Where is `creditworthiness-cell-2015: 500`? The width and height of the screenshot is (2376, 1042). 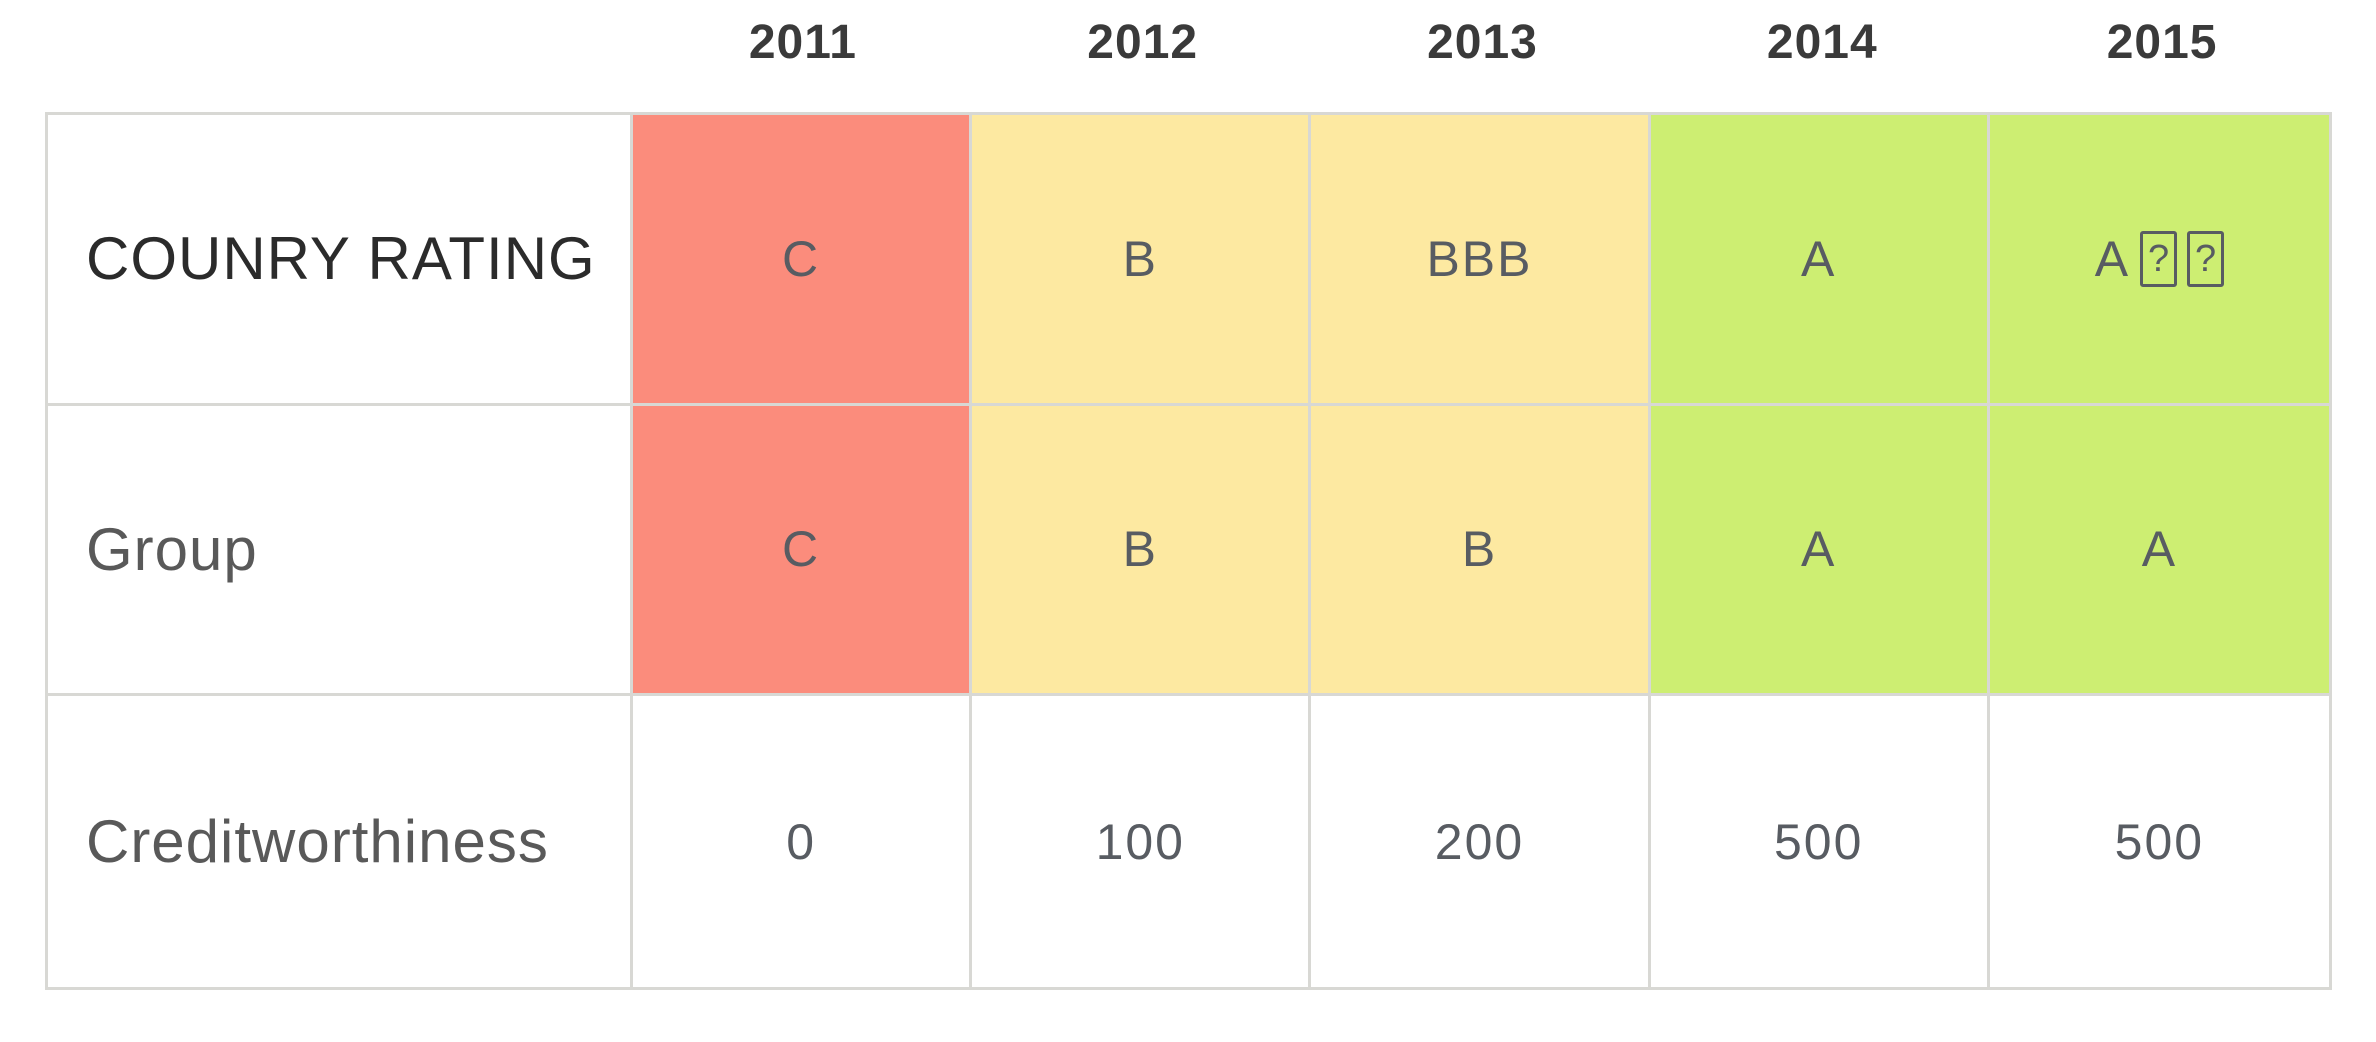
creditworthiness-cell-2015: 500 is located at coordinates (2159, 841).